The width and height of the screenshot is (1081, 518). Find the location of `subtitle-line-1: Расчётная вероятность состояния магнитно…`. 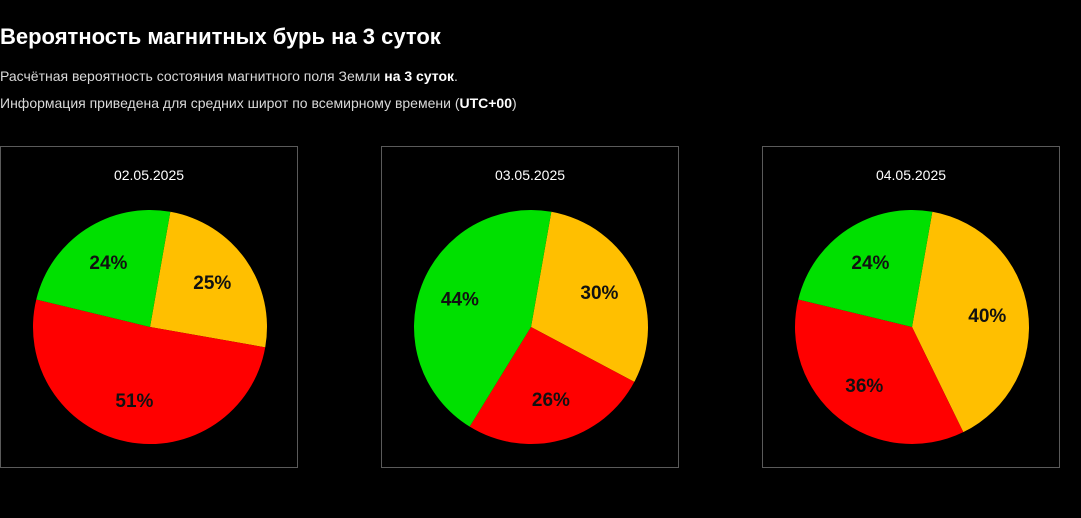

subtitle-line-1: Расчётная вероятность состояния магнитно… is located at coordinates (229, 76).